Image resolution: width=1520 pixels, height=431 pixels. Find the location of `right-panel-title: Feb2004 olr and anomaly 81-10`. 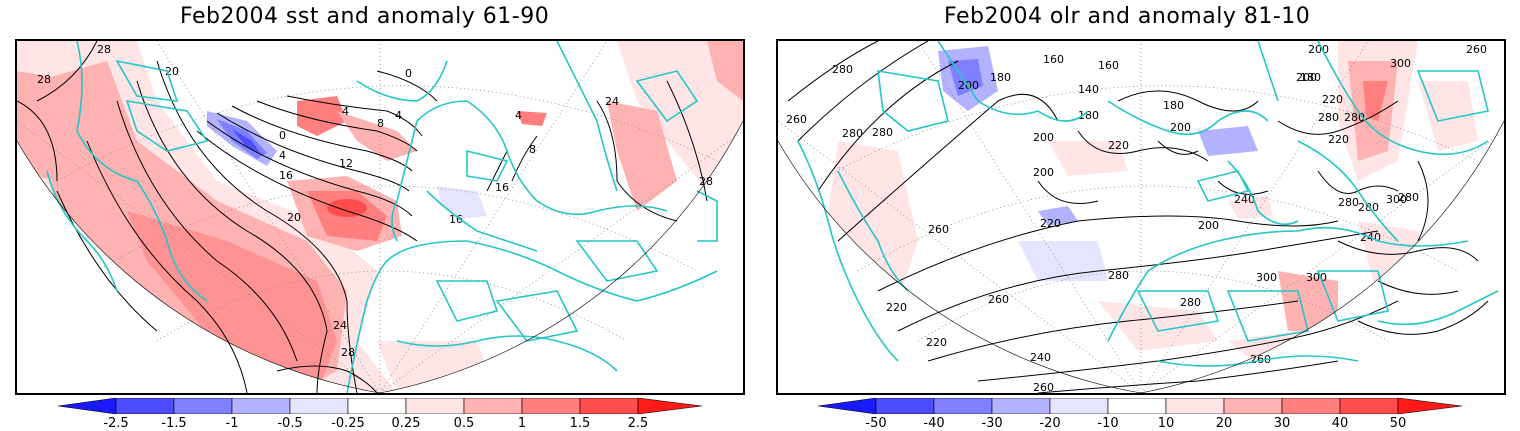

right-panel-title: Feb2004 olr and anomaly 81-10 is located at coordinates (1127, 16).